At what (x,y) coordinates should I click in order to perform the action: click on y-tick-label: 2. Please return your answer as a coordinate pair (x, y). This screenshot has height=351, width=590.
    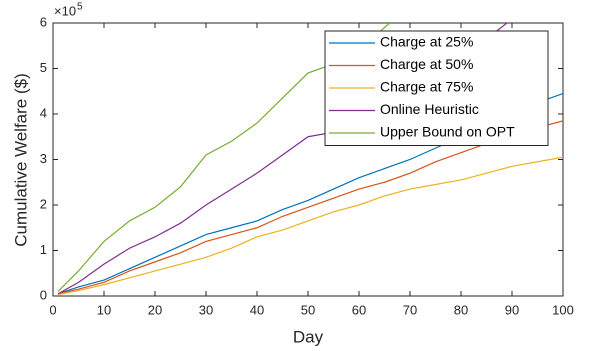
    Looking at the image, I should click on (43, 203).